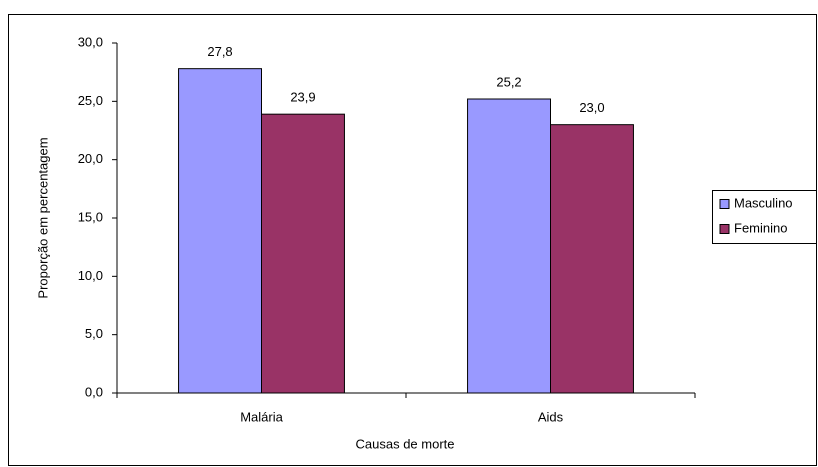 This screenshot has height=467, width=818. I want to click on y-tick-label: 5,0, so click(94, 333).